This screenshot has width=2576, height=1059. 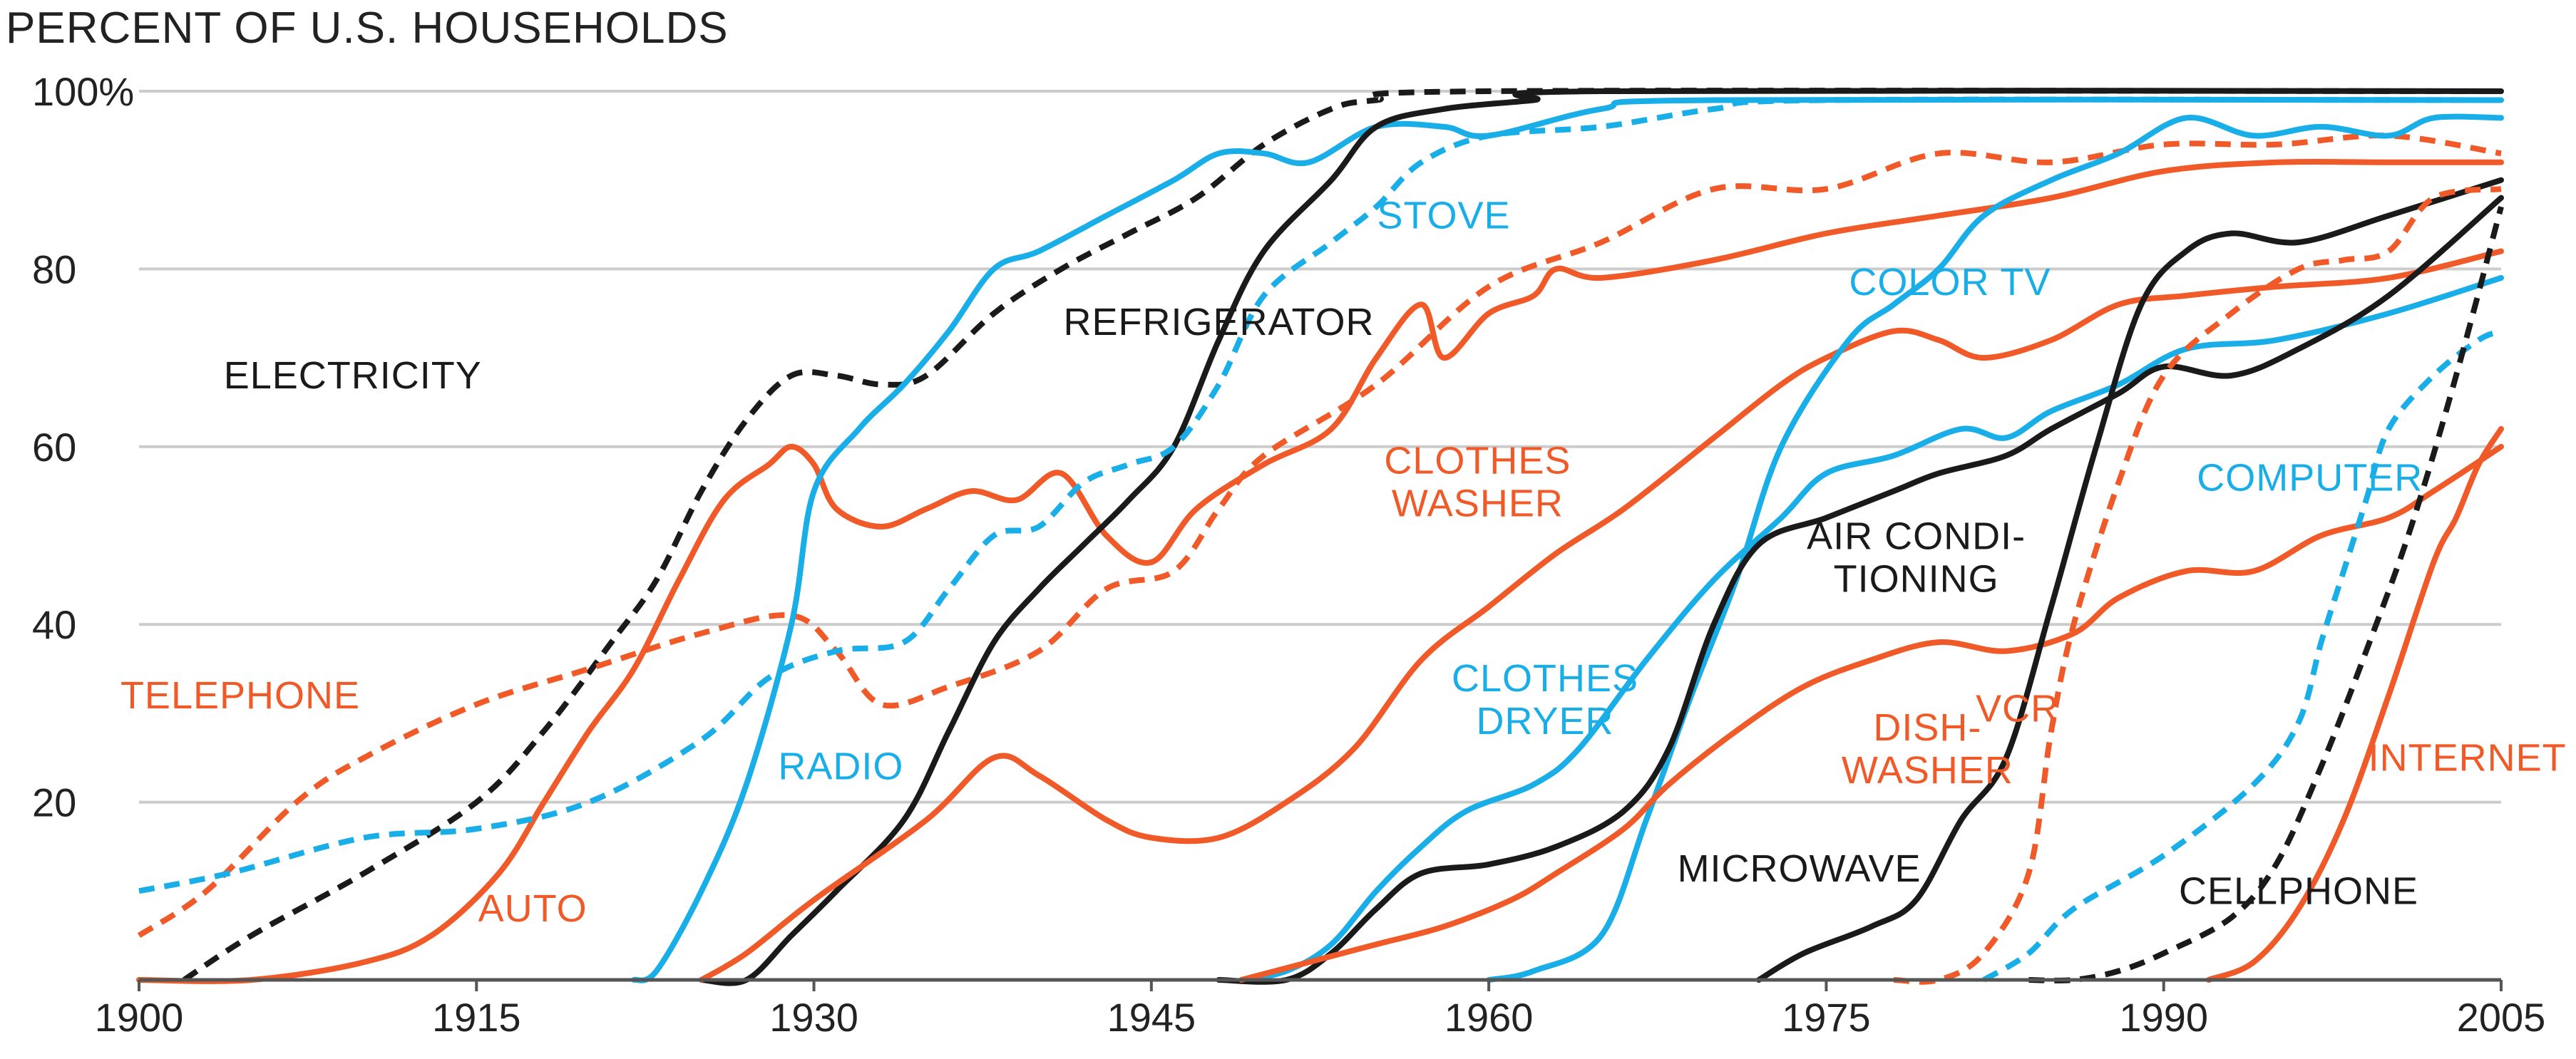 What do you see at coordinates (54, 447) in the screenshot?
I see `y-tick-label: 60` at bounding box center [54, 447].